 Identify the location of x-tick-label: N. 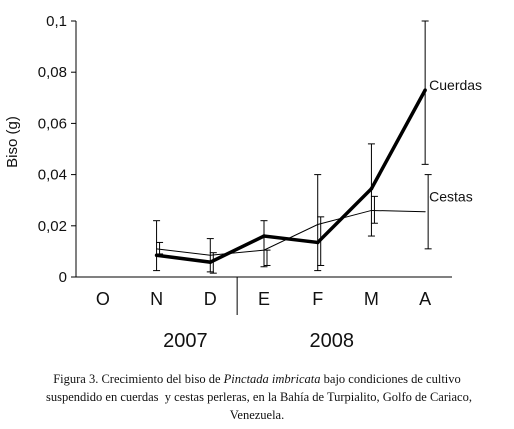
(156, 299).